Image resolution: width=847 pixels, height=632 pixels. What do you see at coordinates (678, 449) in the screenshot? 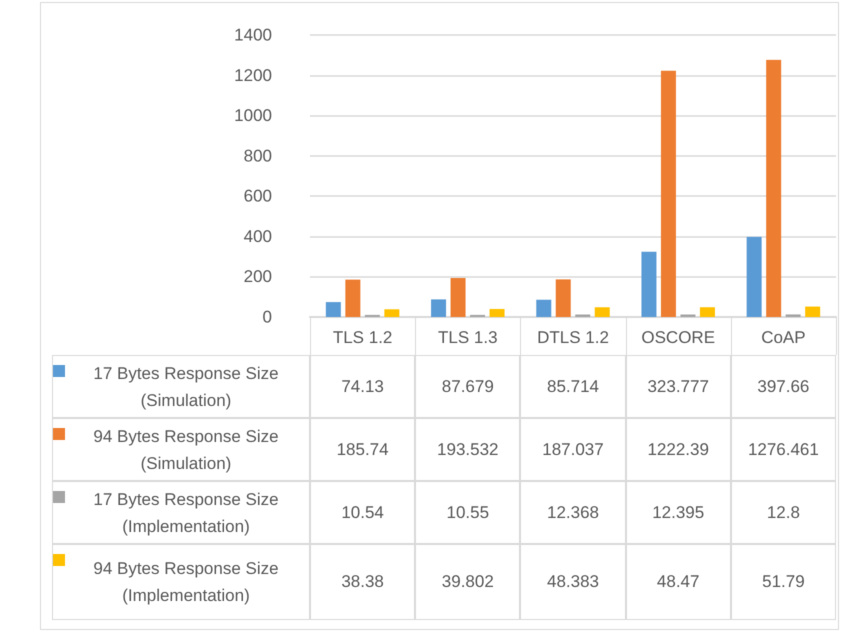
I see `data-label: 1222.39` at bounding box center [678, 449].